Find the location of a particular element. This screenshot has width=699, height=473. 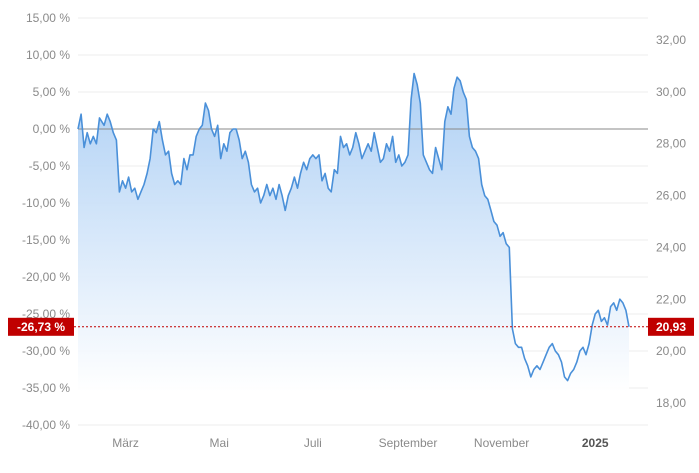

current-percent-label: -26,73 % is located at coordinates (41, 327).